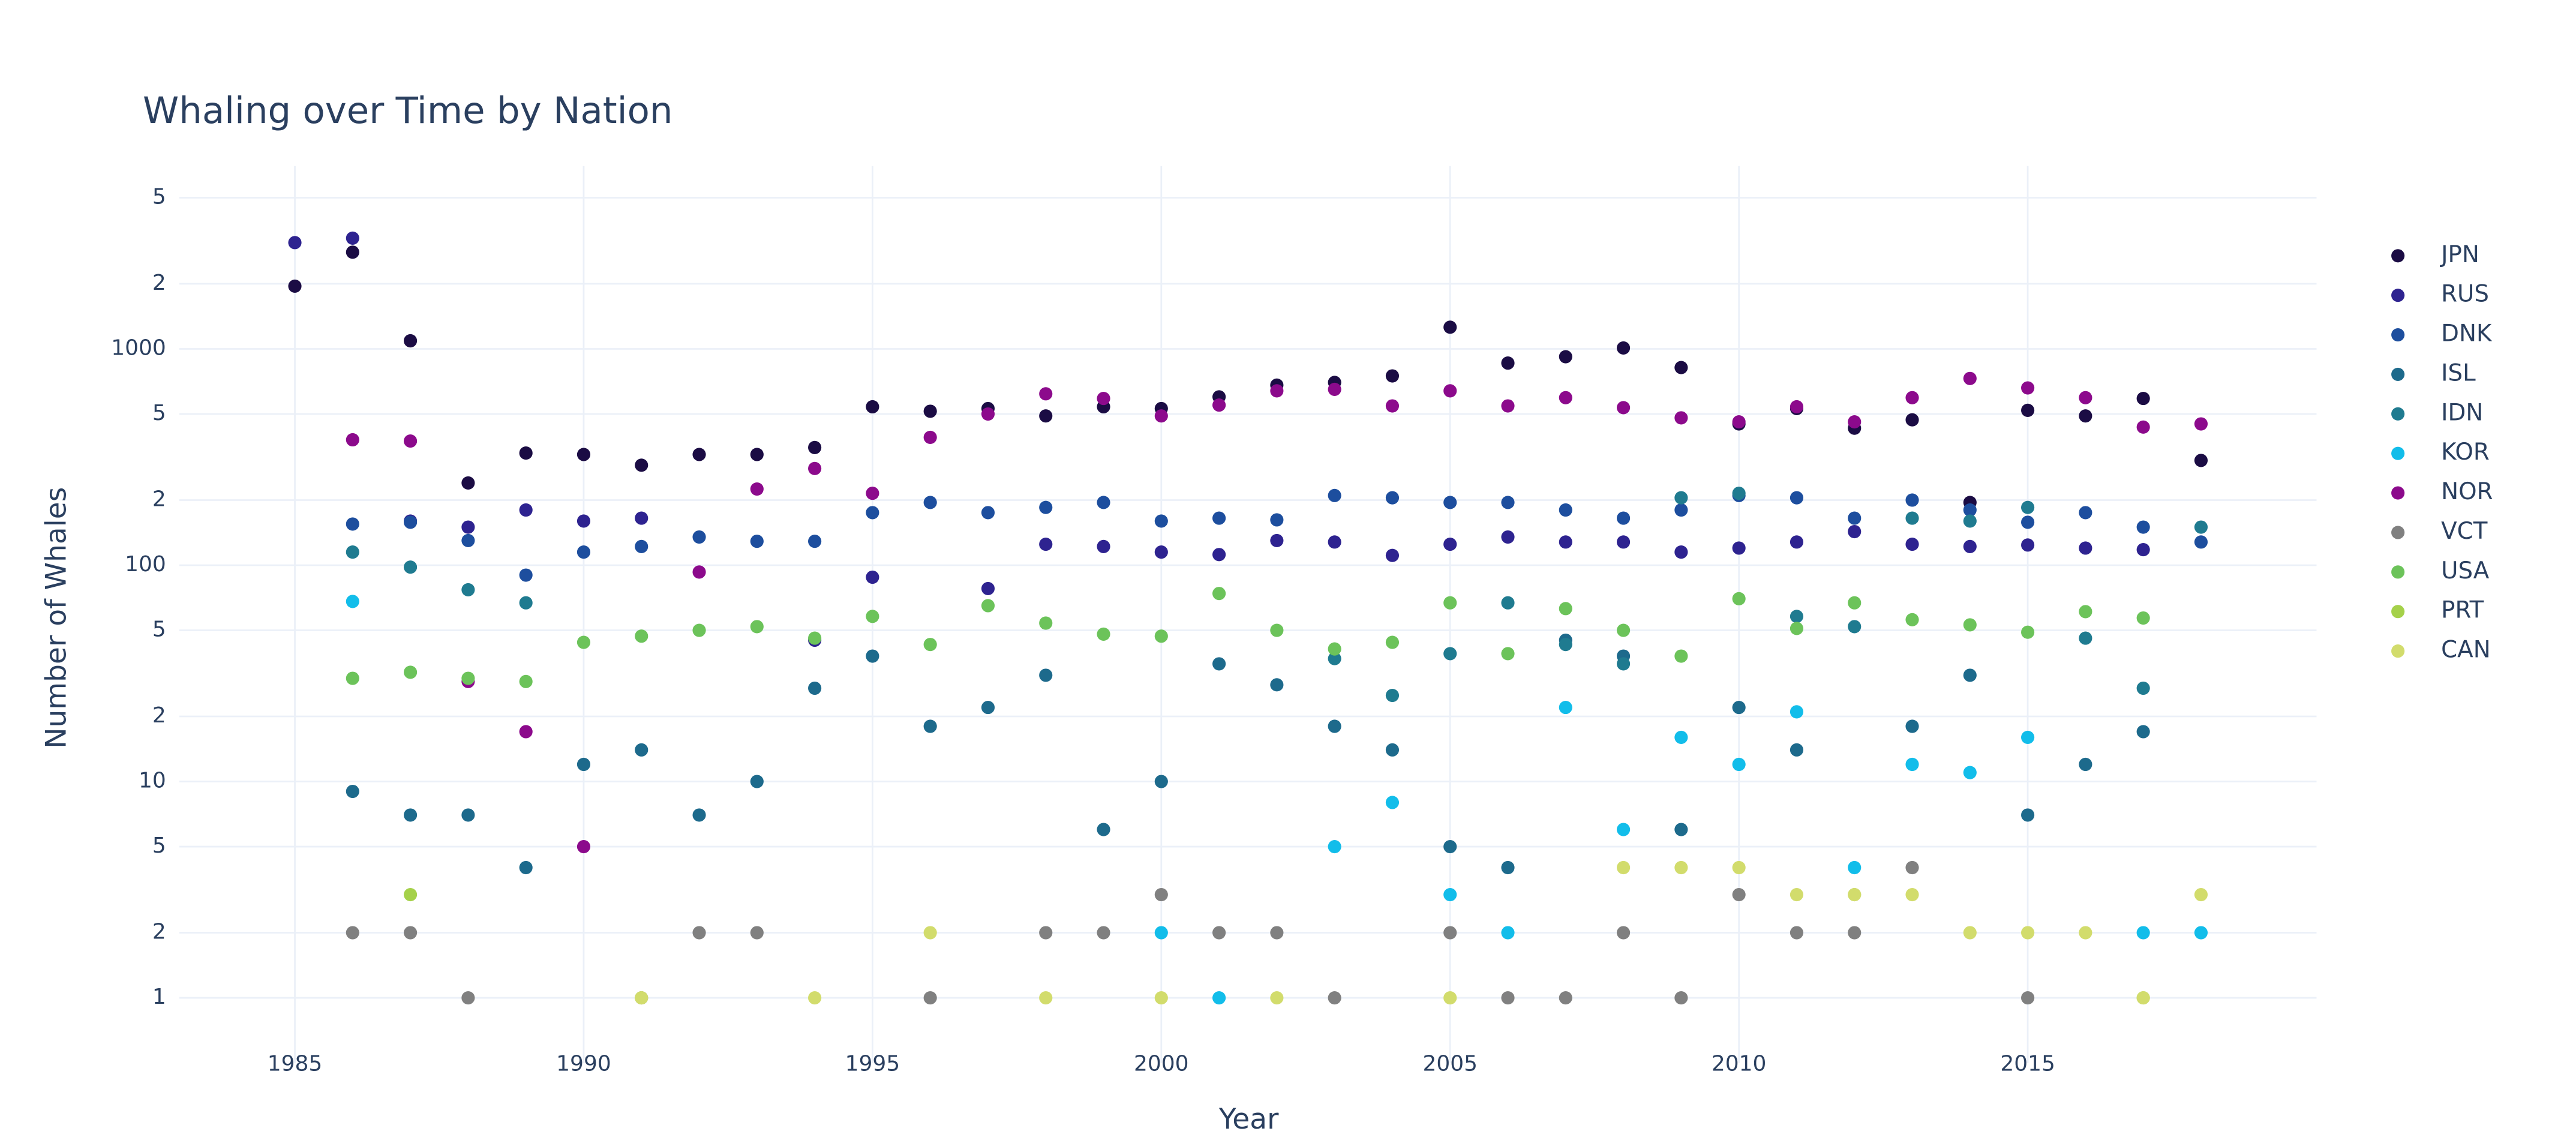 The image size is (2576, 1146). I want to click on legend-label: JPN, so click(2460, 254).